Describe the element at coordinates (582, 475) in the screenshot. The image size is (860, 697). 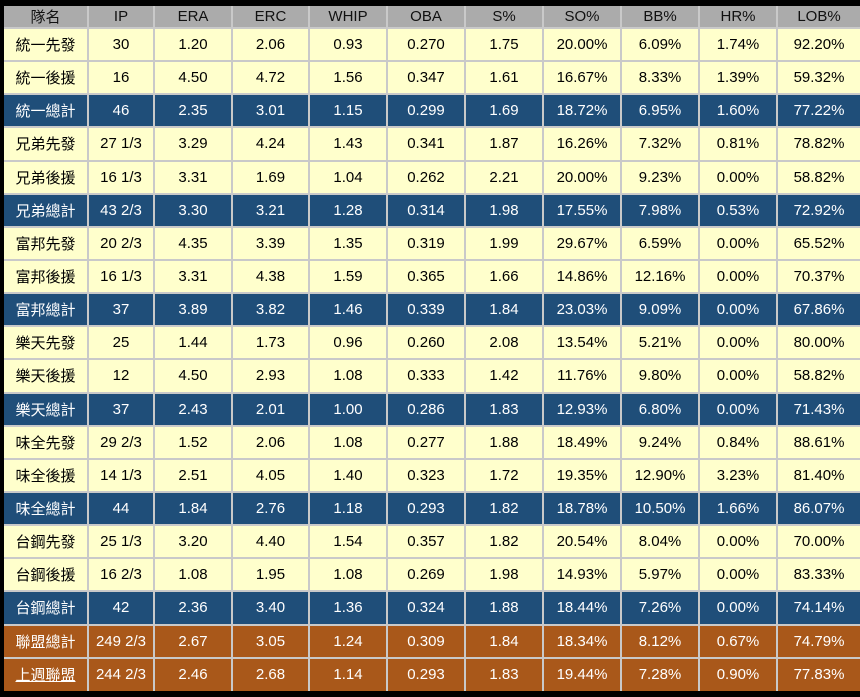
I see `stat-cell: 19.35%` at that location.